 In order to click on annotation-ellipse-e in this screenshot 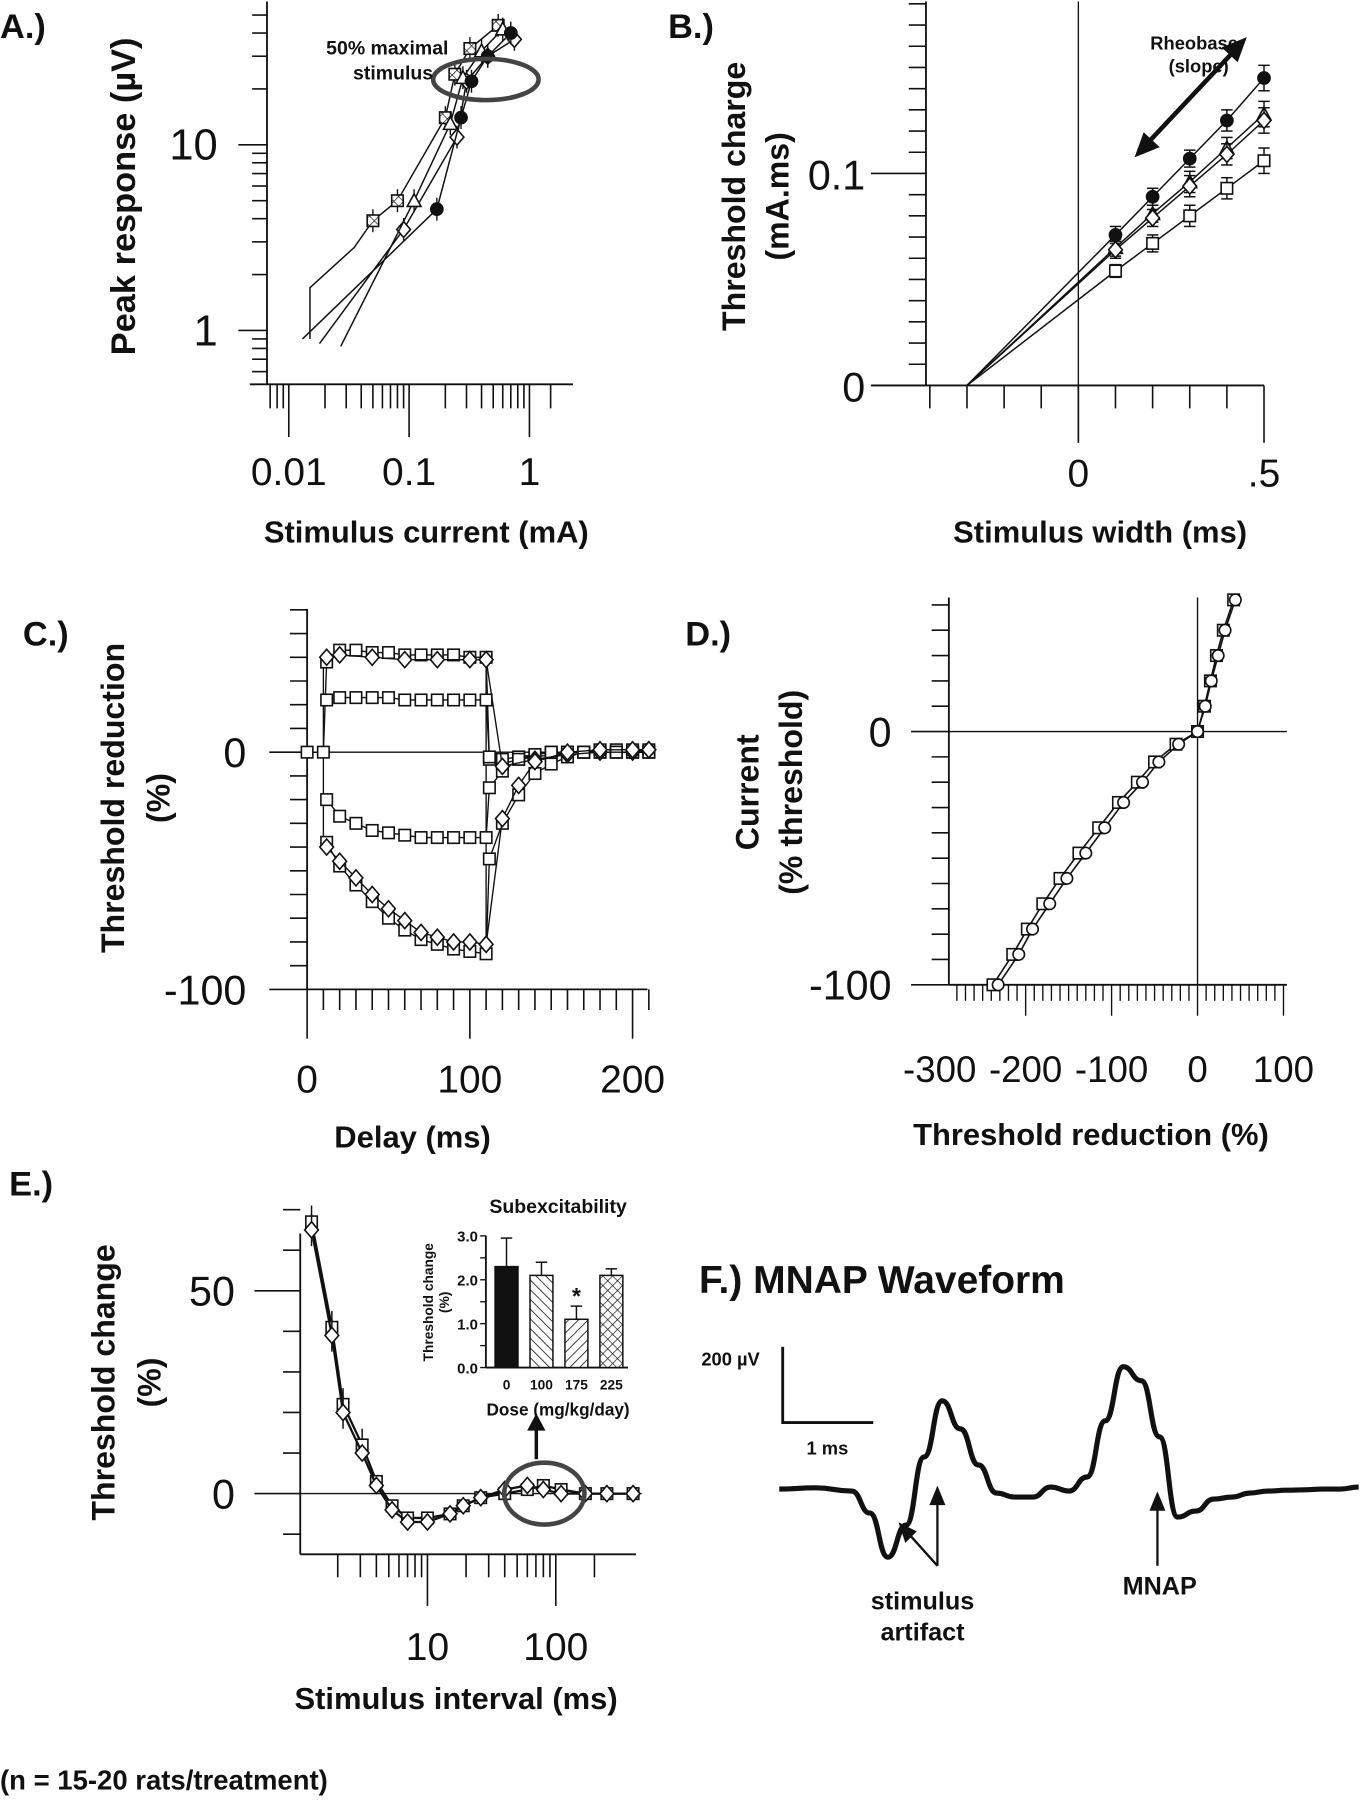, I will do `click(544, 1493)`.